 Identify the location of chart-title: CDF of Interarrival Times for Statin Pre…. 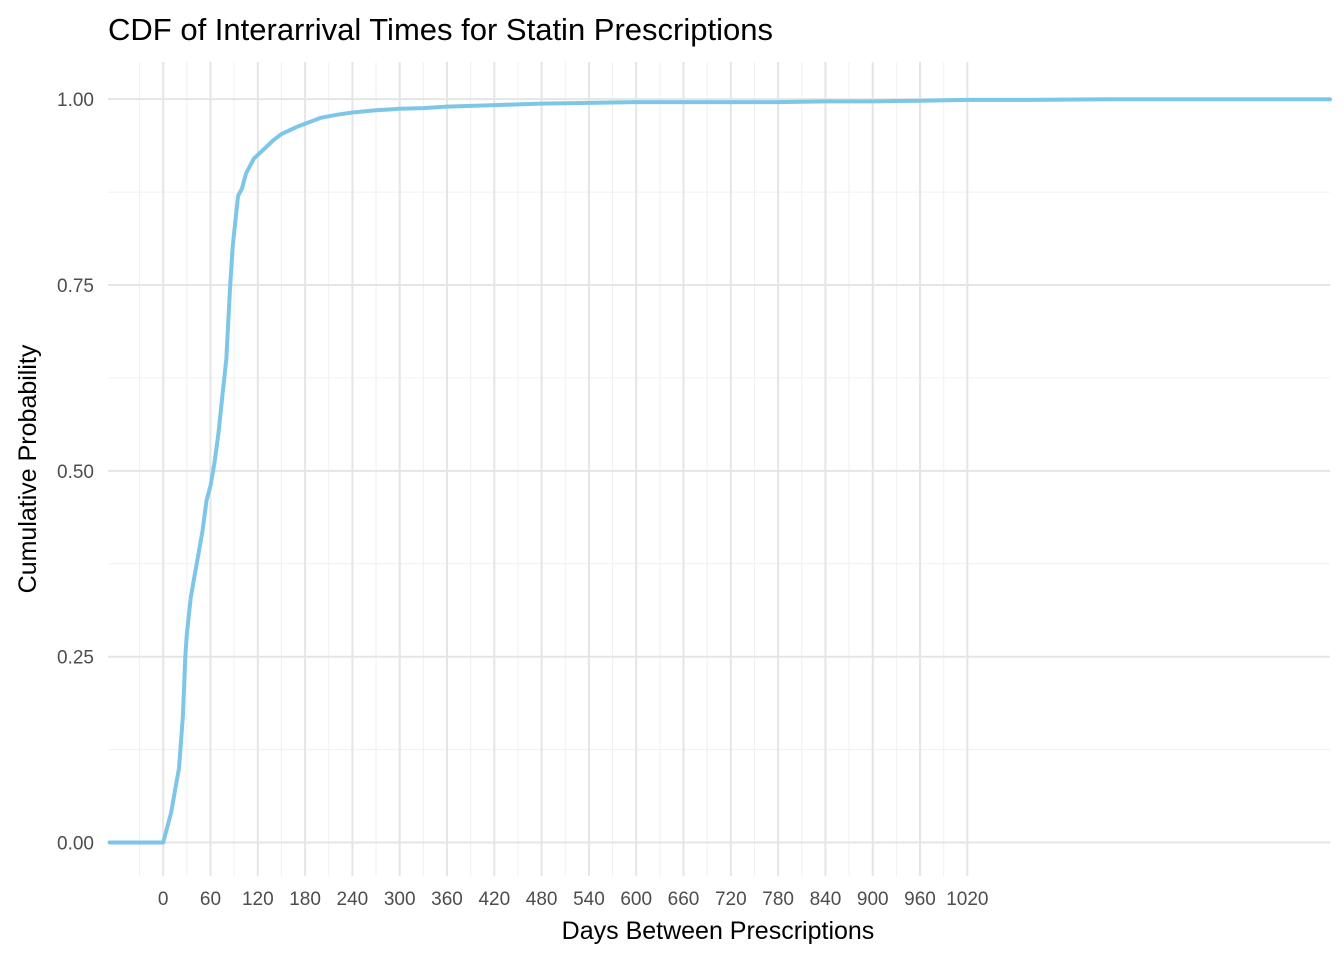
(440, 29).